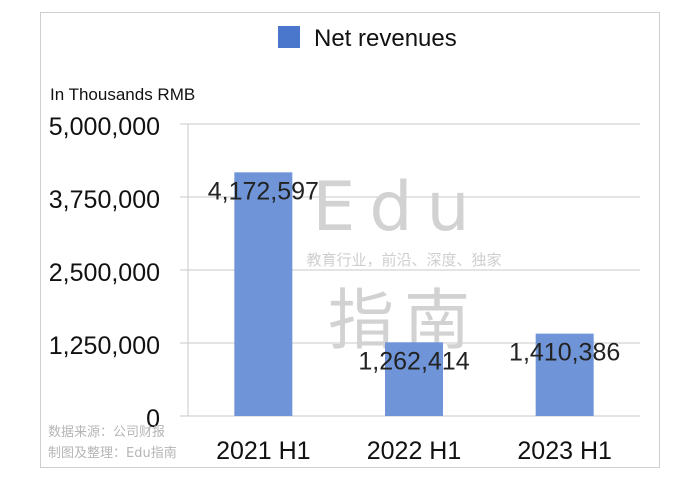 This screenshot has height=492, width=690. I want to click on x-tick-label: 2021 H1, so click(263, 451).